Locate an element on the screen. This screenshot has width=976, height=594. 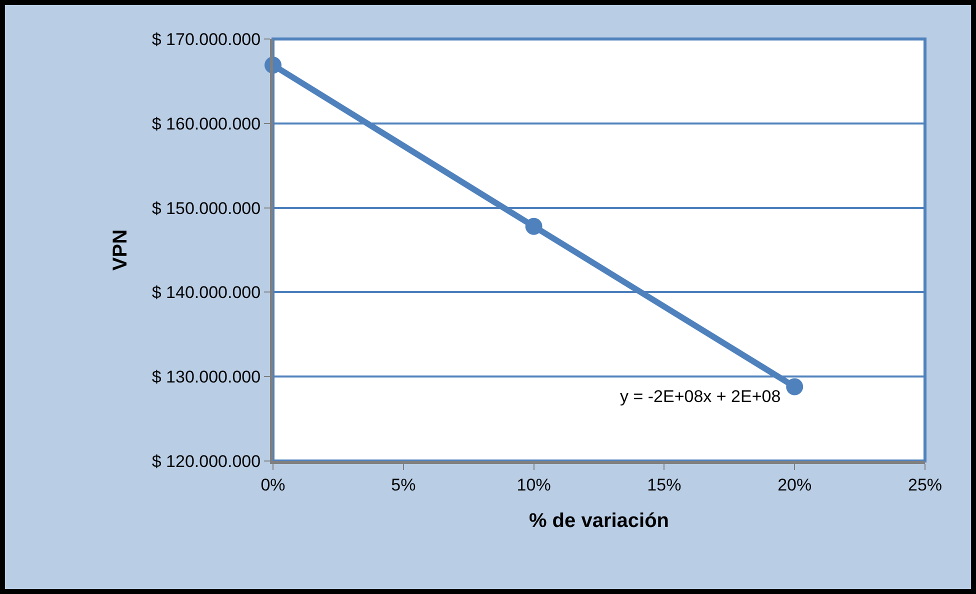
y-tick-label: $ 170.000.000 is located at coordinates (206, 39).